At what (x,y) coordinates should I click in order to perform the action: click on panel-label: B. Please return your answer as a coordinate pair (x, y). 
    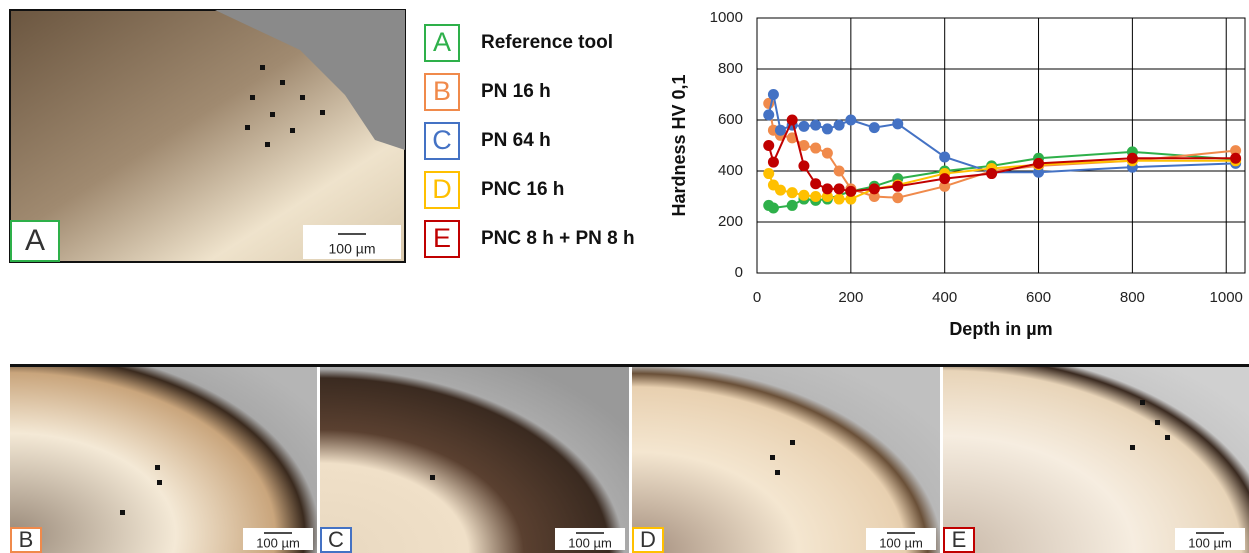
    Looking at the image, I should click on (26, 539).